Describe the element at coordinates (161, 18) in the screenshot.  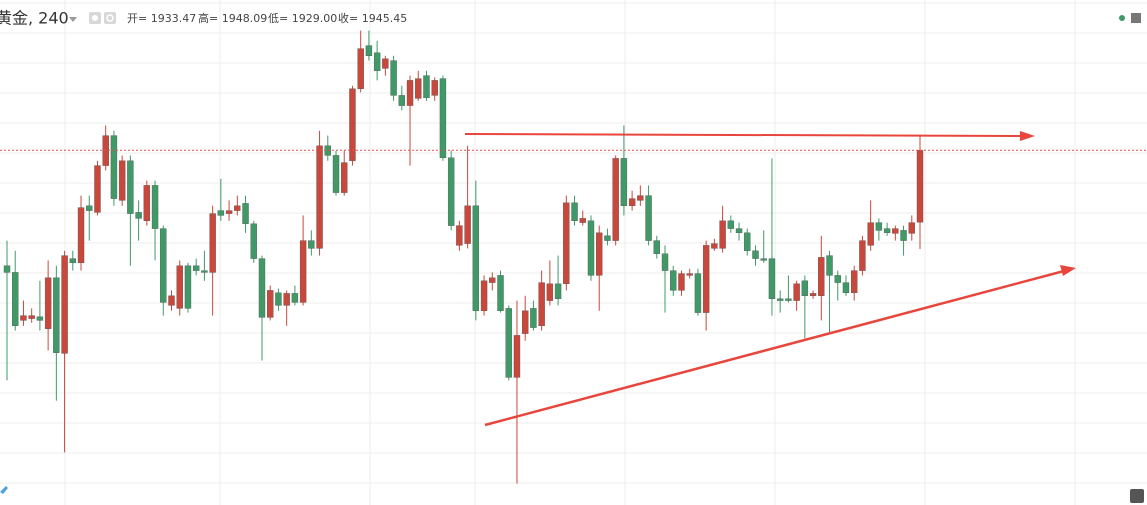
I see `ohlc-field: 开= 1933.47` at that location.